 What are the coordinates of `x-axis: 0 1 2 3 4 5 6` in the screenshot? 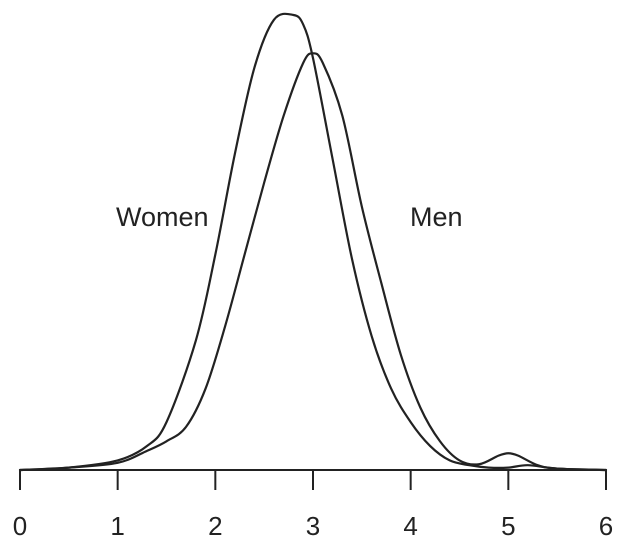 It's located at (313, 505).